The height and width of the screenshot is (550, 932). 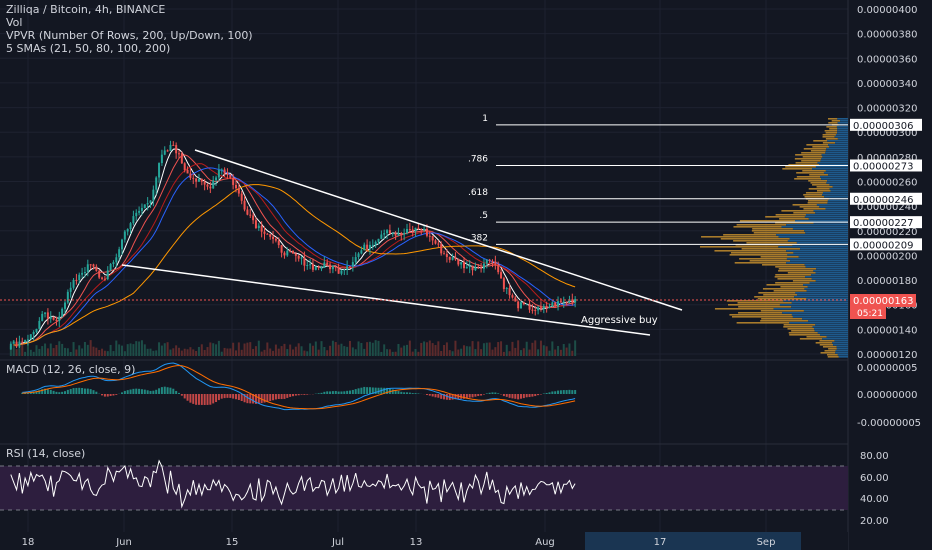 I want to click on fib-tag, so click(x=886, y=222).